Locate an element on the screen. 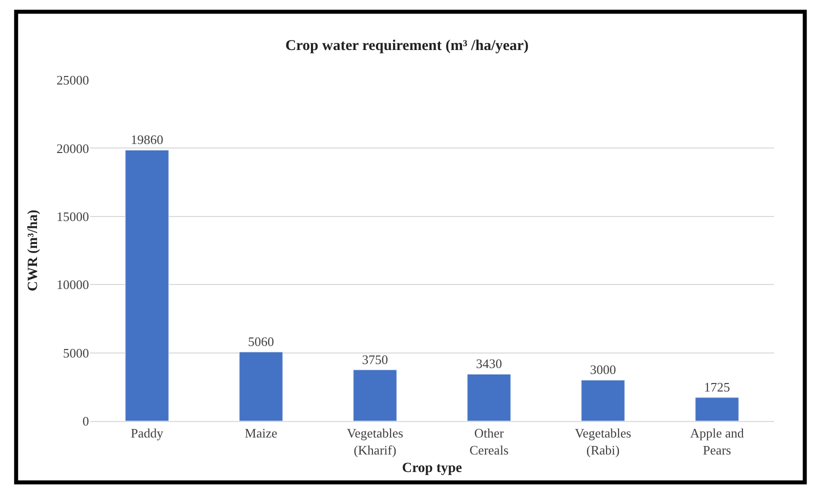  data-label: 1725 is located at coordinates (717, 386).